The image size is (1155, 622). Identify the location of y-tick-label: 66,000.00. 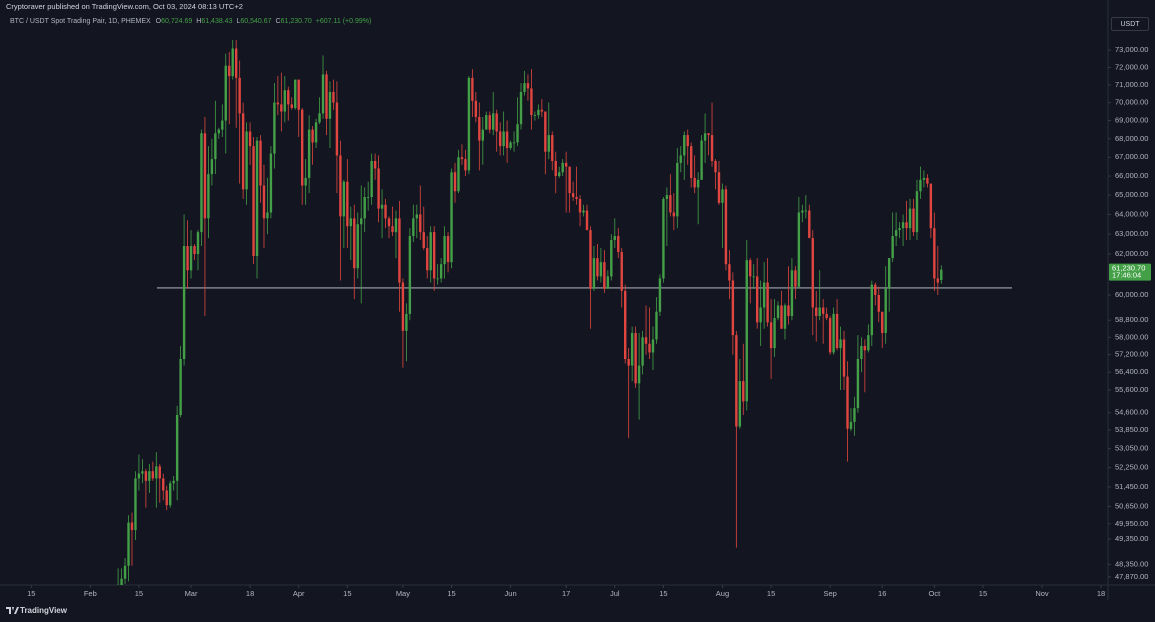
(1131, 175).